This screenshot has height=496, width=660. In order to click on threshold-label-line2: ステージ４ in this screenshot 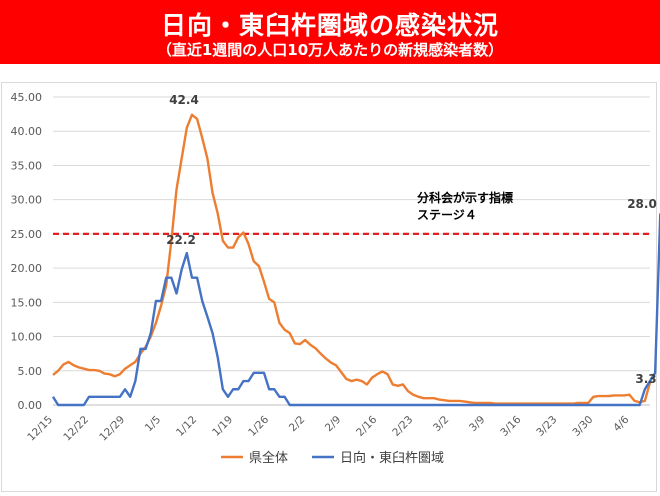, I will do `click(447, 215)`.